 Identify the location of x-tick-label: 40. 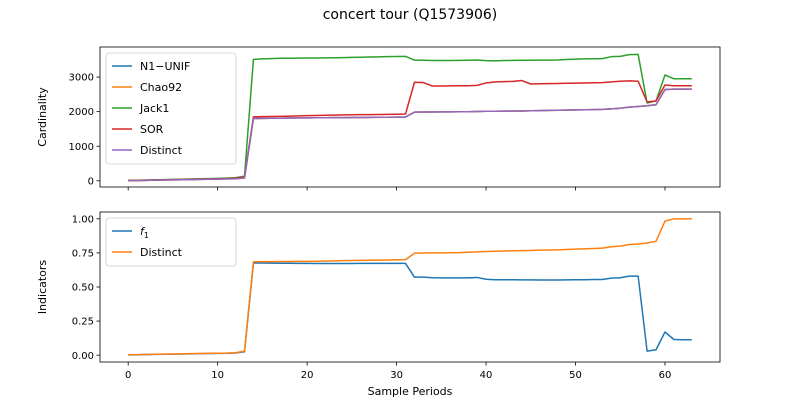
(486, 375).